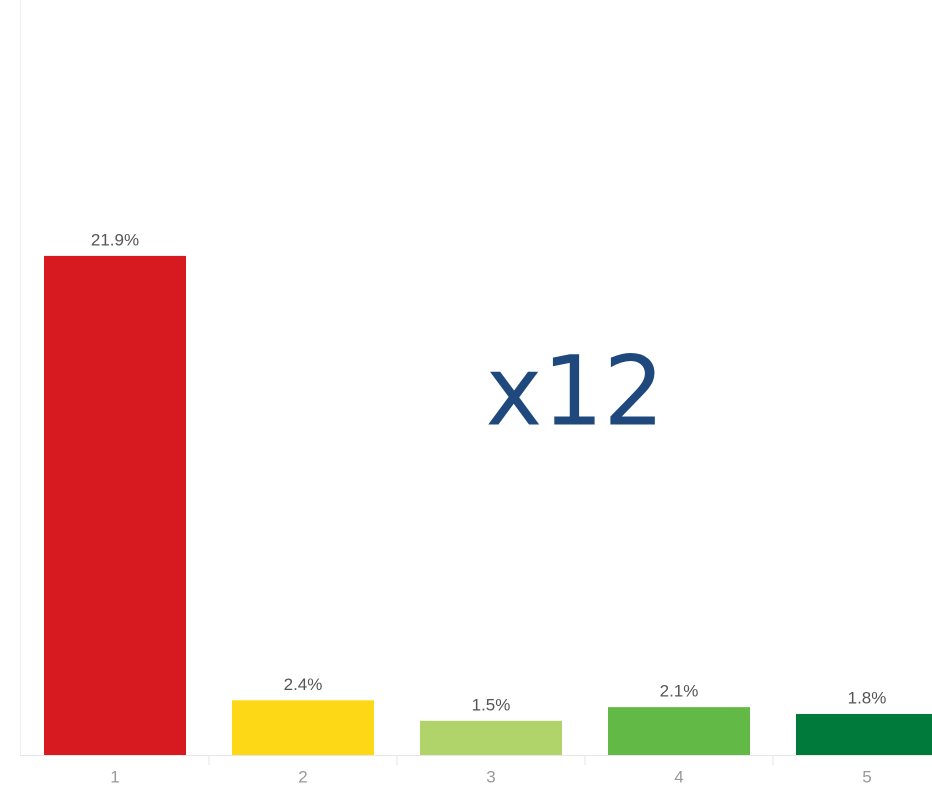 The height and width of the screenshot is (791, 932). Describe the element at coordinates (575, 391) in the screenshot. I see `annotation: x12` at that location.